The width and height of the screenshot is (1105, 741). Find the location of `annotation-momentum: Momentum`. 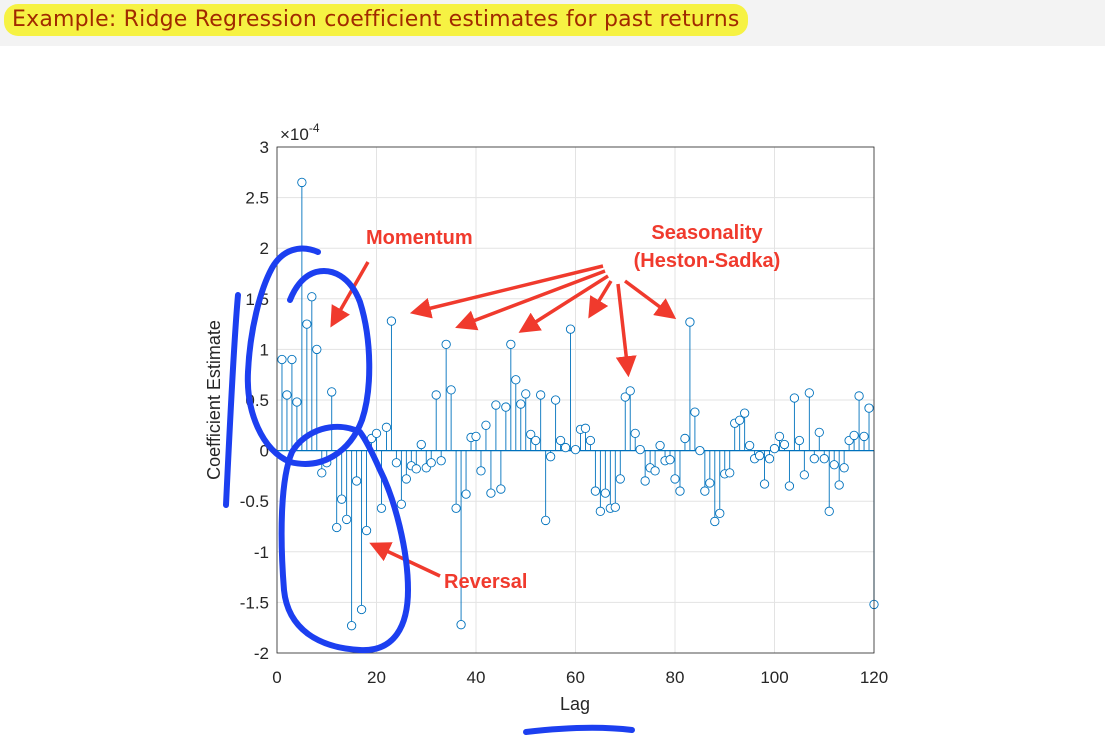

annotation-momentum: Momentum is located at coordinates (419, 238).